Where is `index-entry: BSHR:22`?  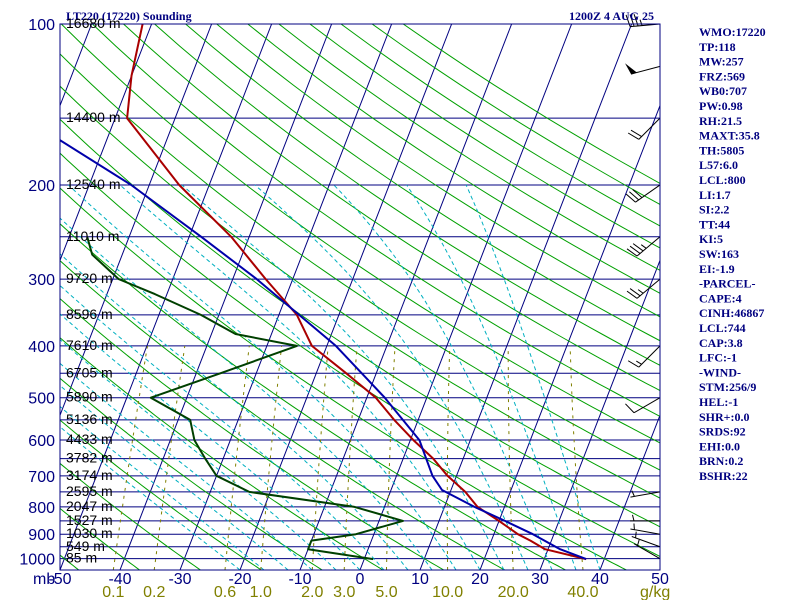 index-entry: BSHR:22 is located at coordinates (723, 476).